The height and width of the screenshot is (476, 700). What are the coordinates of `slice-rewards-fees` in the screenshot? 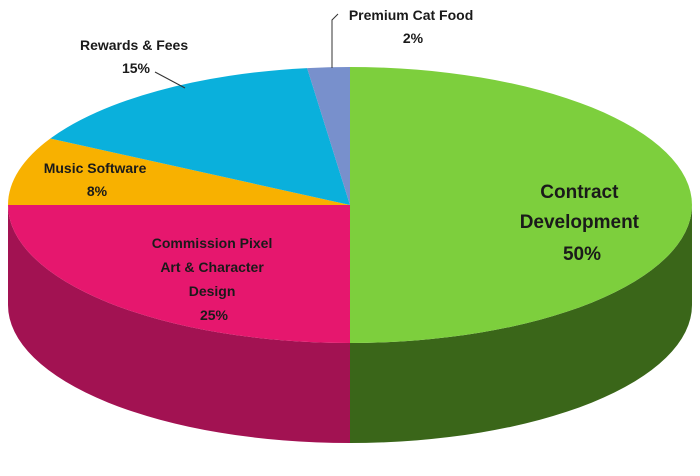 It's located at (200, 137).